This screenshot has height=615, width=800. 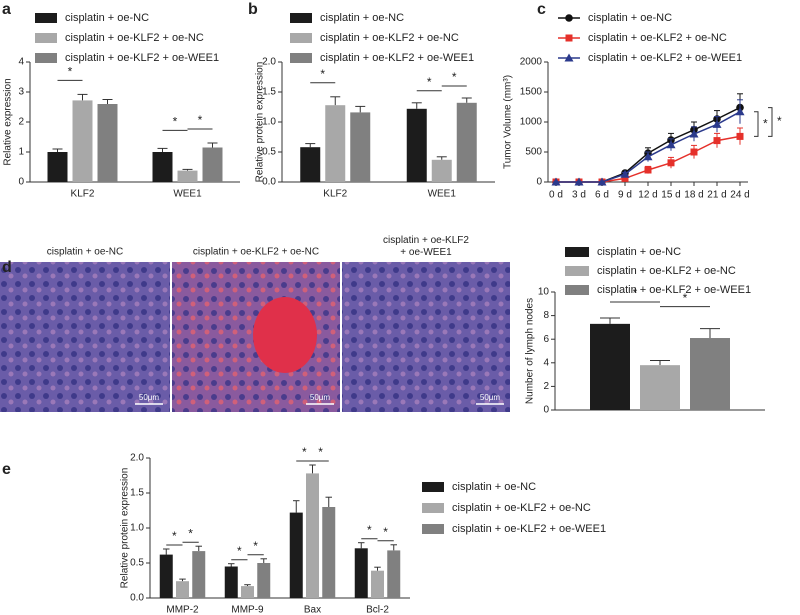 What do you see at coordinates (182, 610) in the screenshot?
I see `x-tick-label: MMP-2` at bounding box center [182, 610].